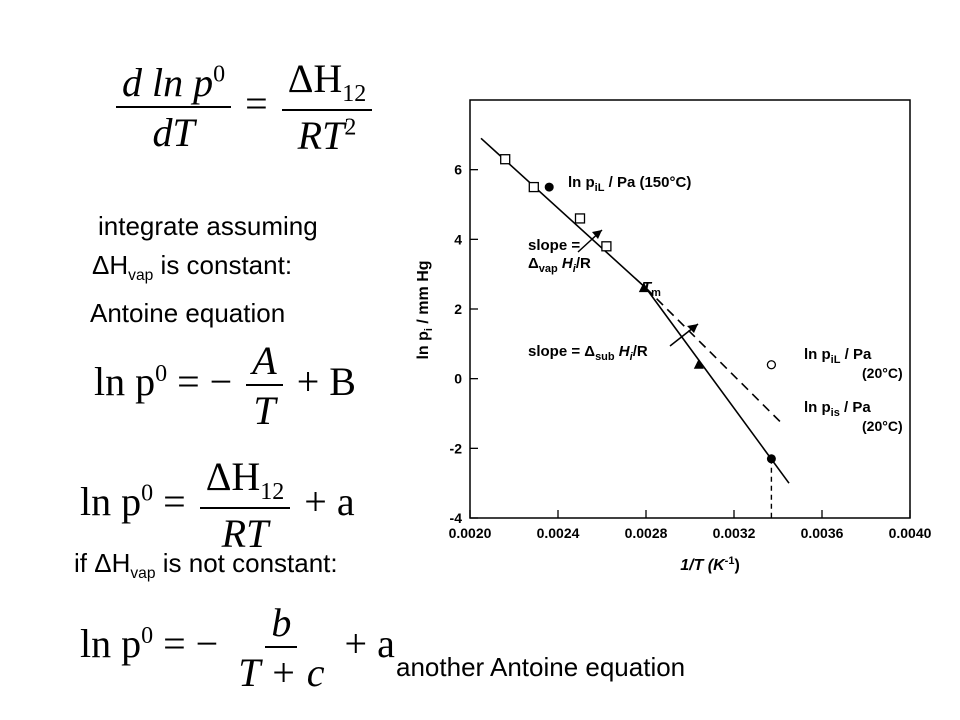 The image size is (960, 720). I want to click on integrate-dh-sub: vap, so click(141, 276).